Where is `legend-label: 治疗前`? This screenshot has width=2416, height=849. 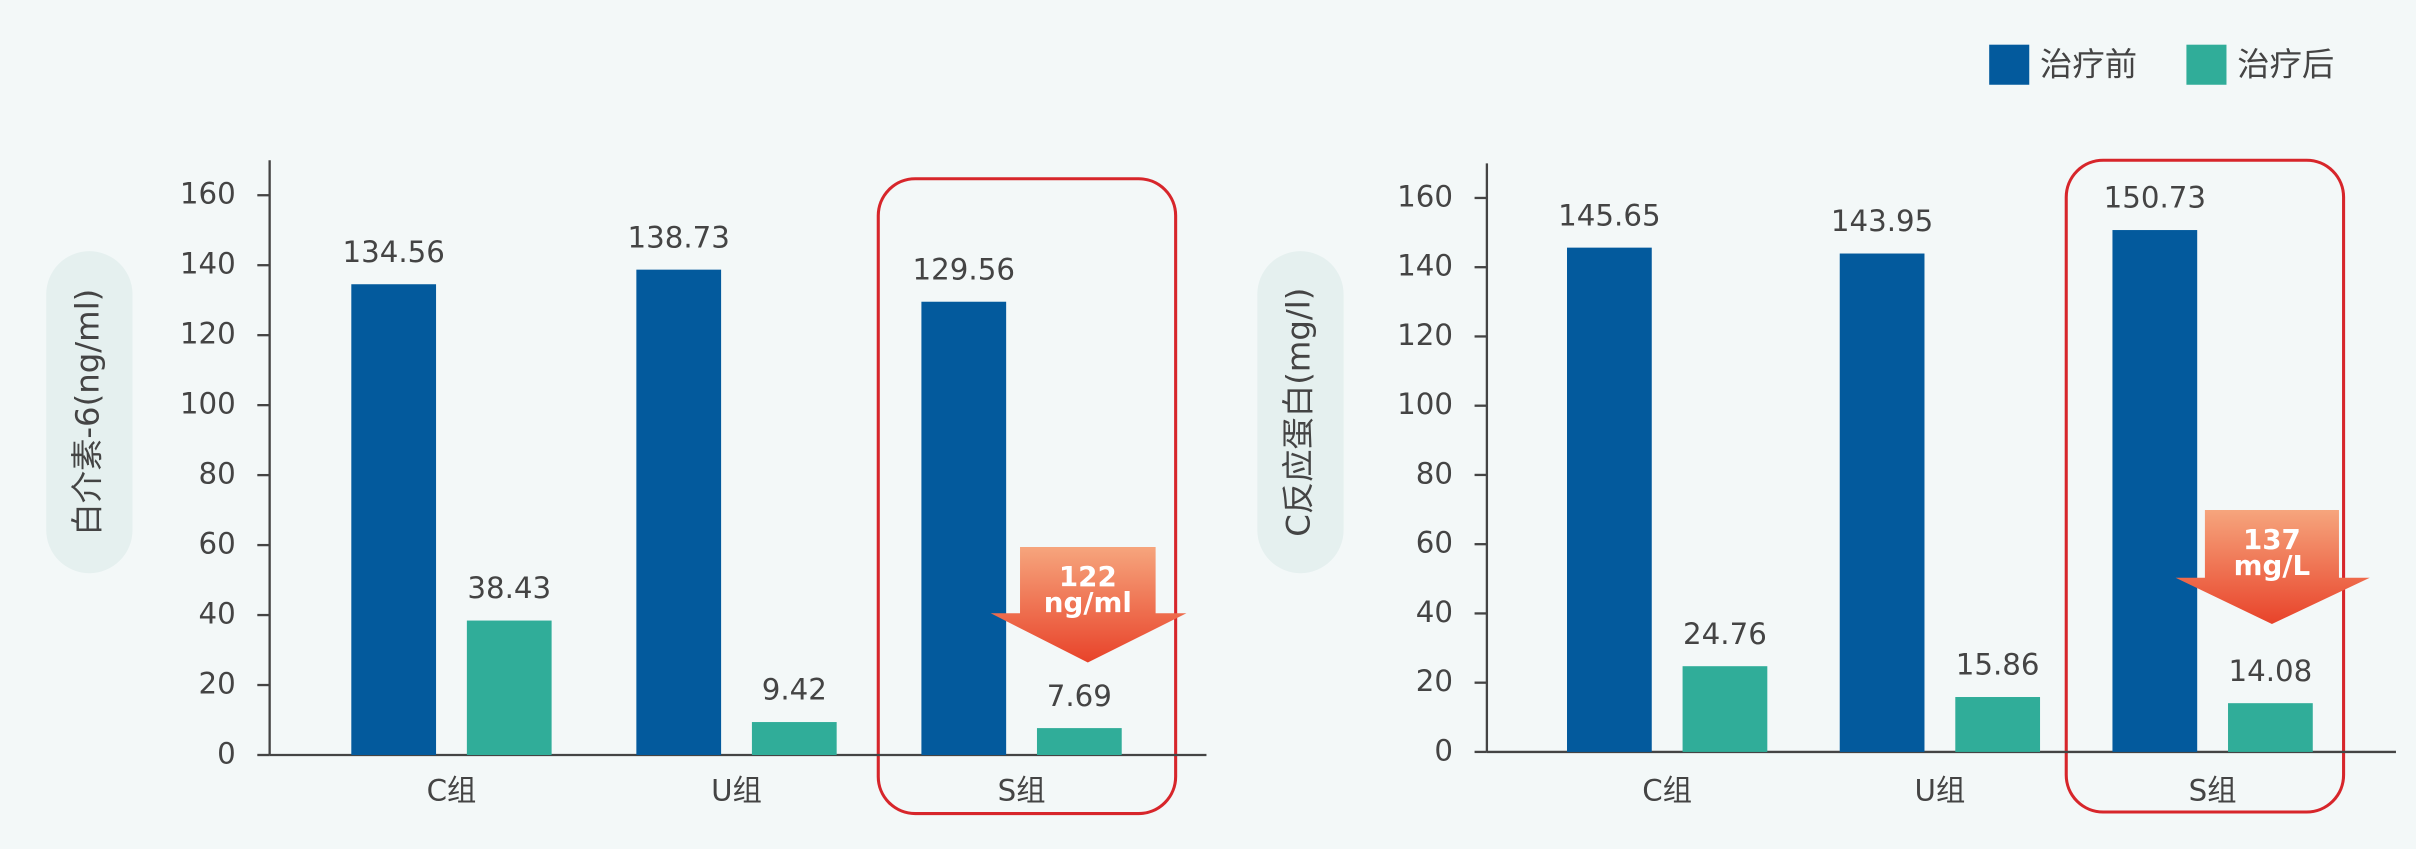 legend-label: 治疗前 is located at coordinates (2088, 64).